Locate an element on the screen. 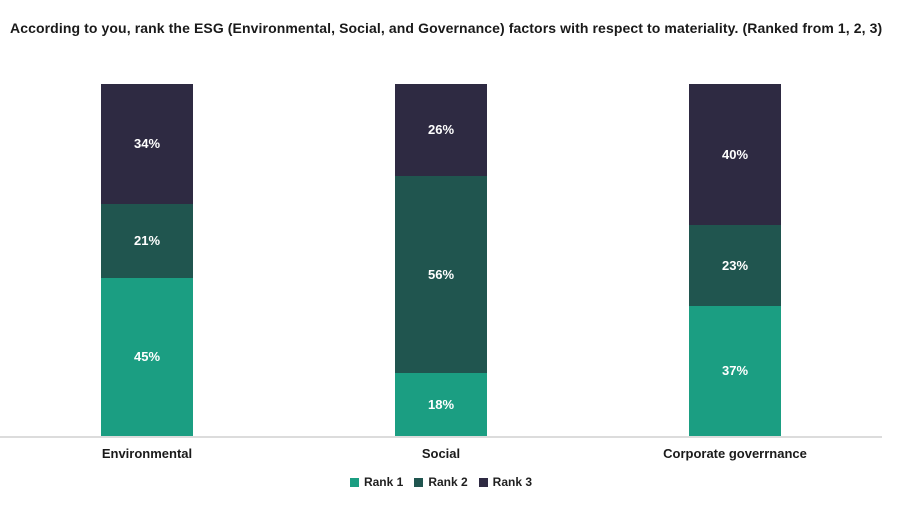  data-label: 45% is located at coordinates (147, 357).